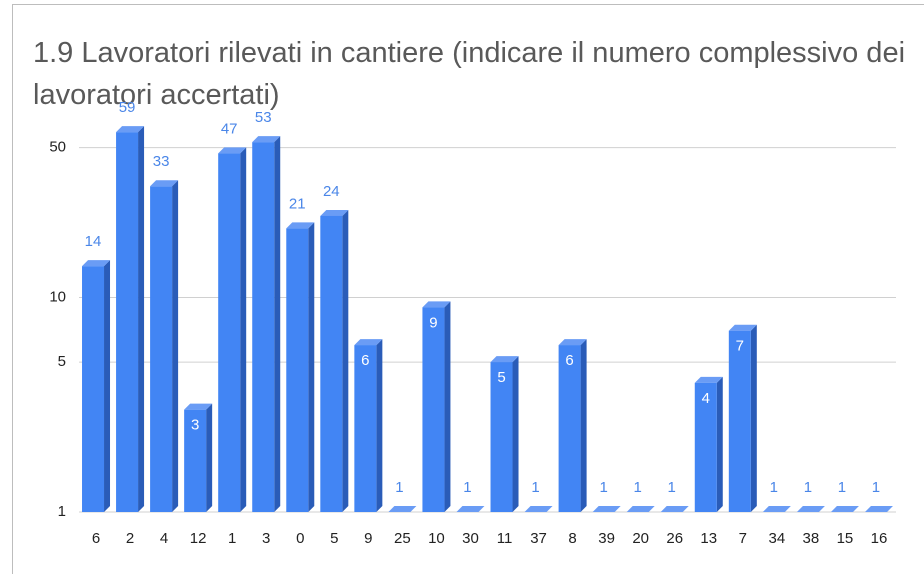 Image resolution: width=924 pixels, height=574 pixels. I want to click on data-label: 33, so click(161, 161).